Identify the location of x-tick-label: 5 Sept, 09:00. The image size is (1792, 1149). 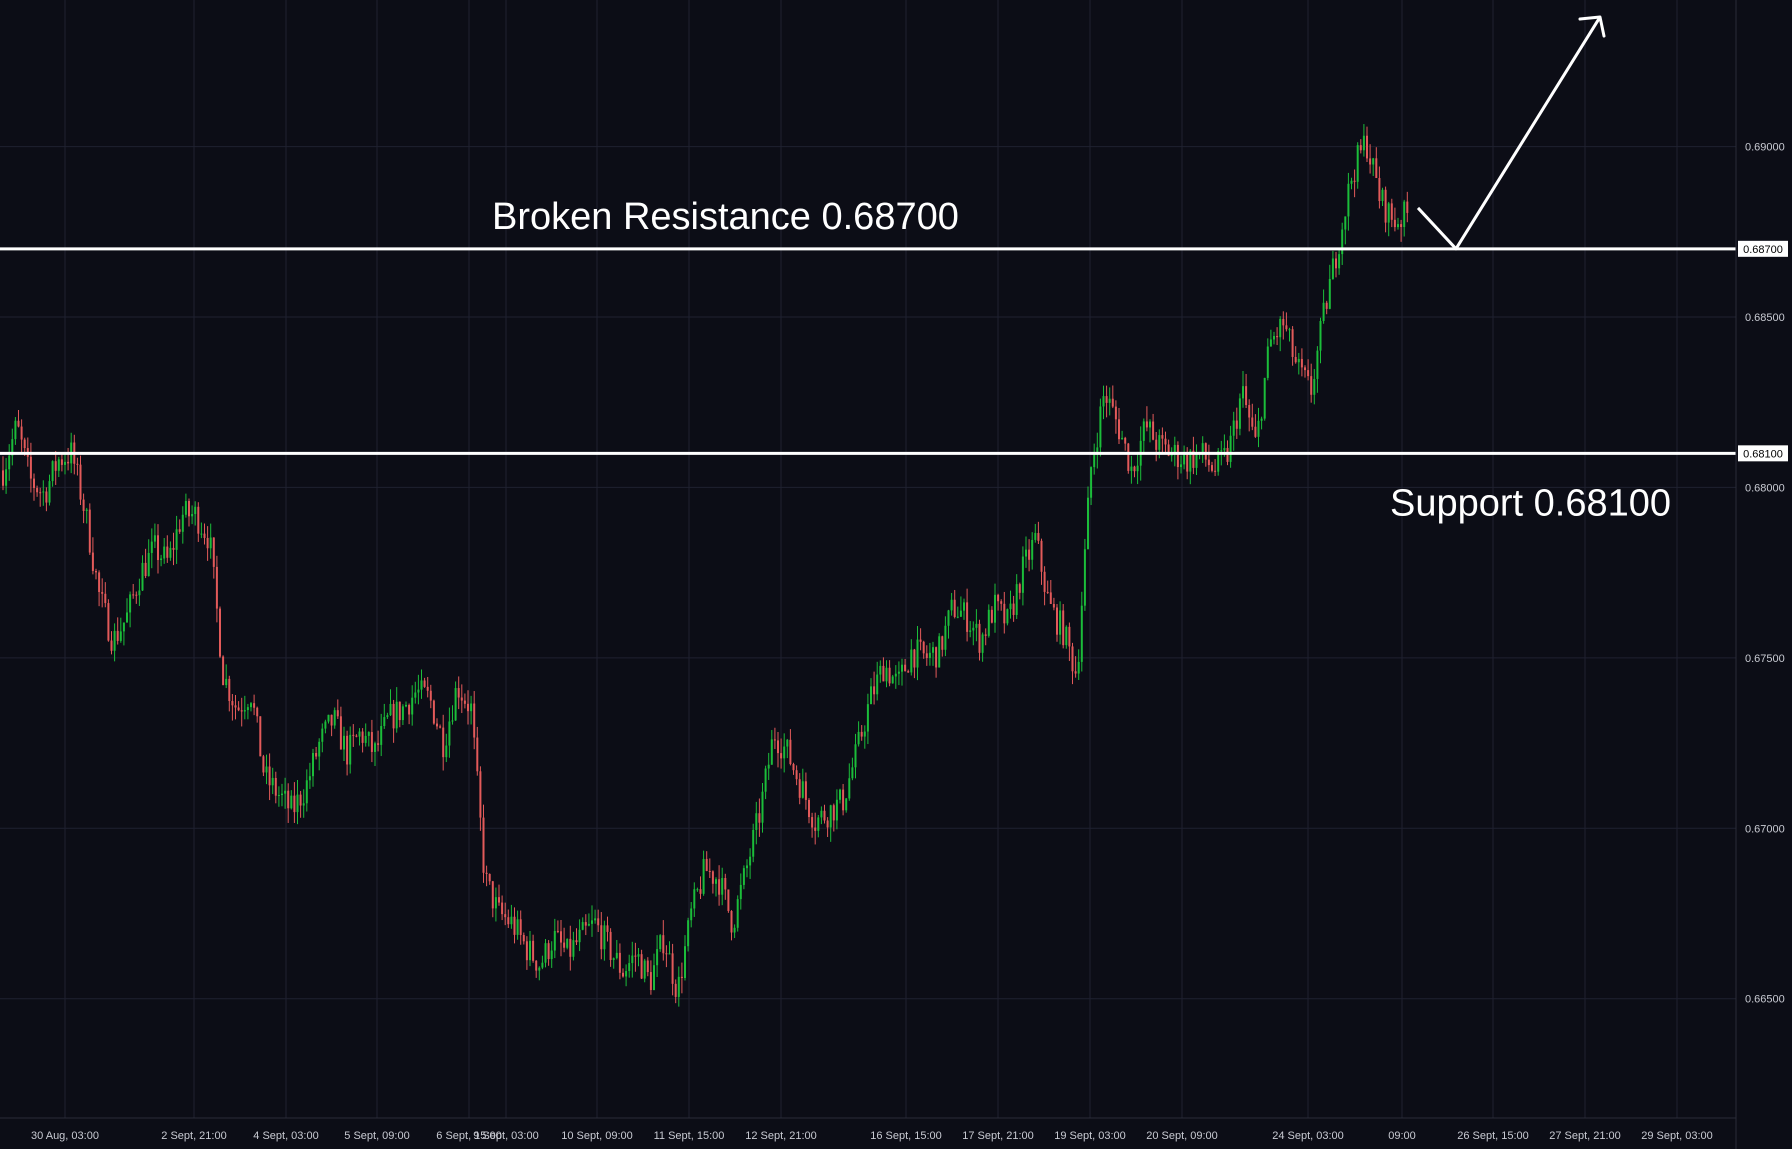
(376, 1136).